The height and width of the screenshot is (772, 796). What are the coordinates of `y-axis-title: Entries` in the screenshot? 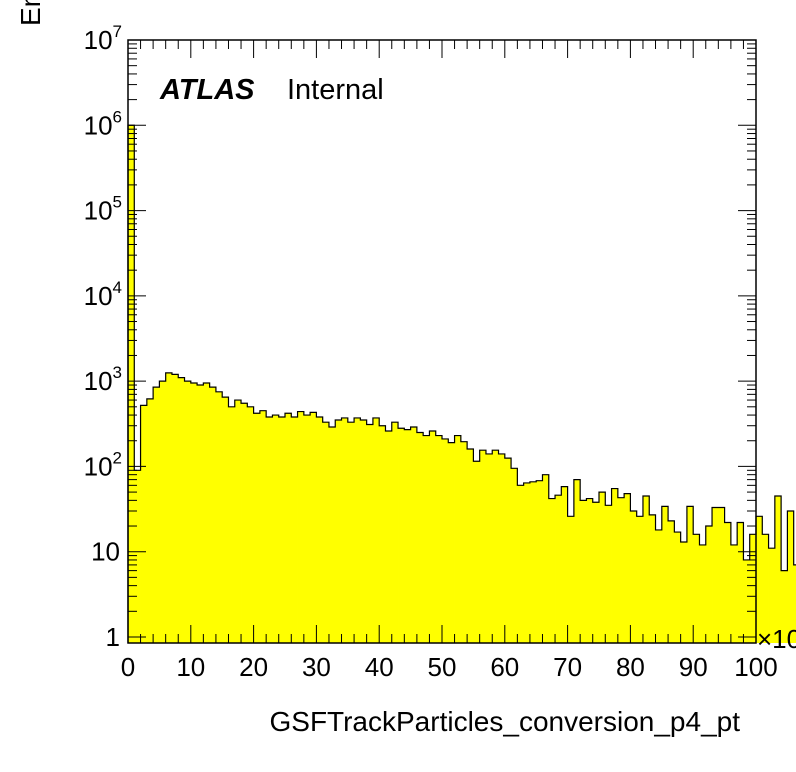 It's located at (30, 13).